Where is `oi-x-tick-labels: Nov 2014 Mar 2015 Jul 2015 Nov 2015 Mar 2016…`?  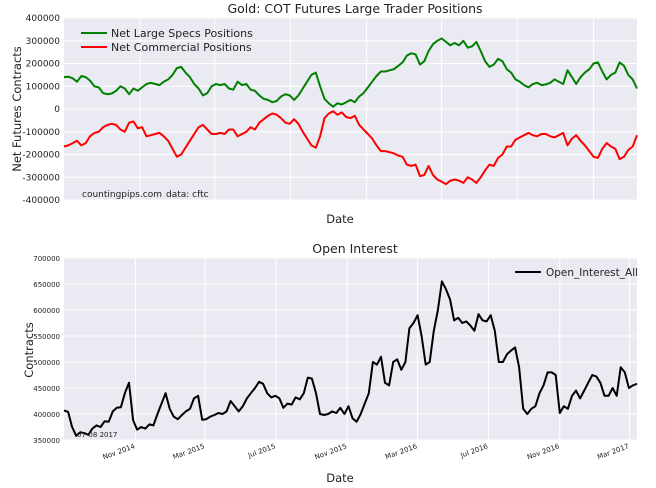
oi-x-tick-labels: Nov 2014 Mar 2015 Jul 2015 Nov 2015 Mar 2016… is located at coordinates (366, 451).